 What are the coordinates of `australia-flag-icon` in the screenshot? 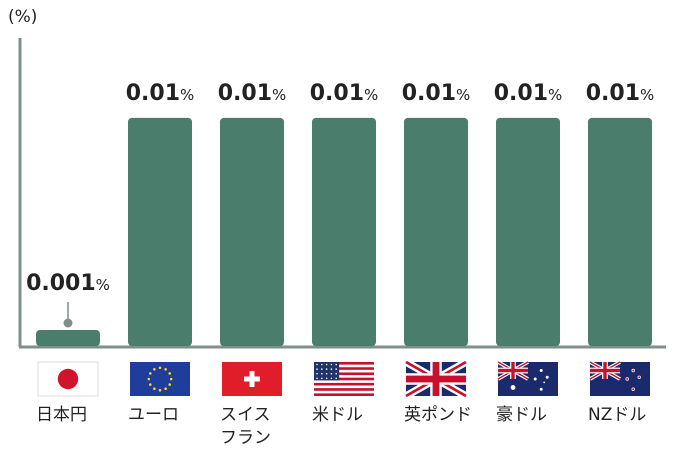 It's located at (527, 378).